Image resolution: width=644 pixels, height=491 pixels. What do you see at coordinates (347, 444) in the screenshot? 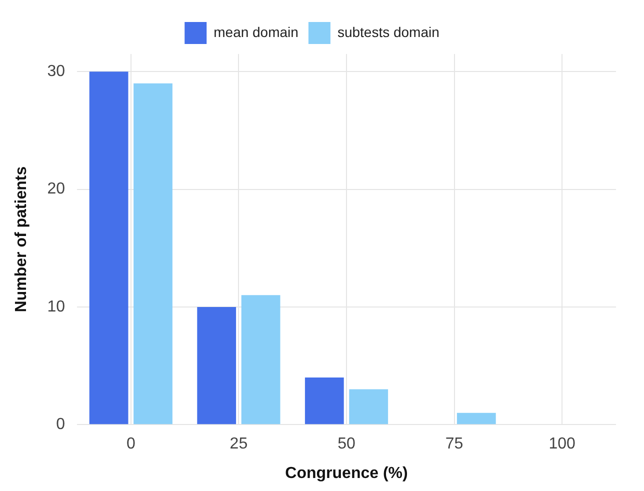
I see `x-tick-label: 50` at bounding box center [347, 444].